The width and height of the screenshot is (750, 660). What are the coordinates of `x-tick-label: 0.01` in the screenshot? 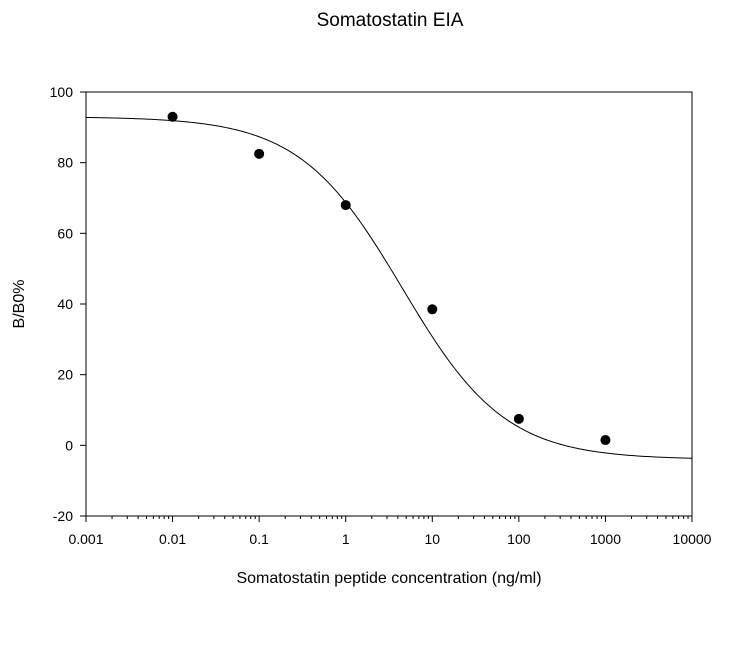 It's located at (172, 539).